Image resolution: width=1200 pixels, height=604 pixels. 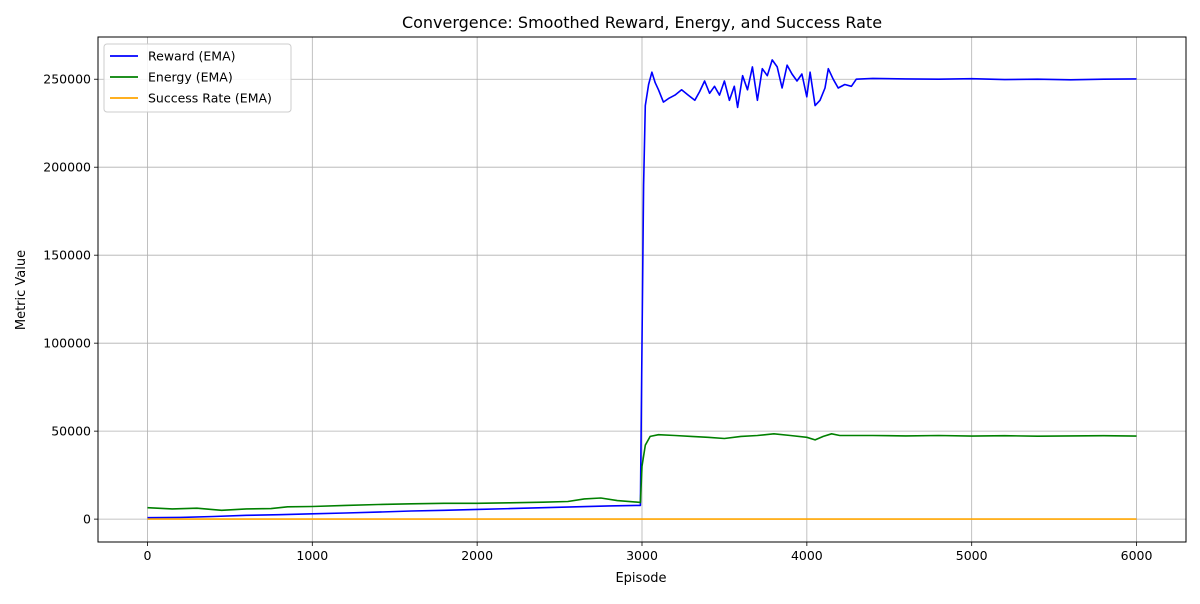 I want to click on x-tick-label: 3000, so click(x=642, y=555).